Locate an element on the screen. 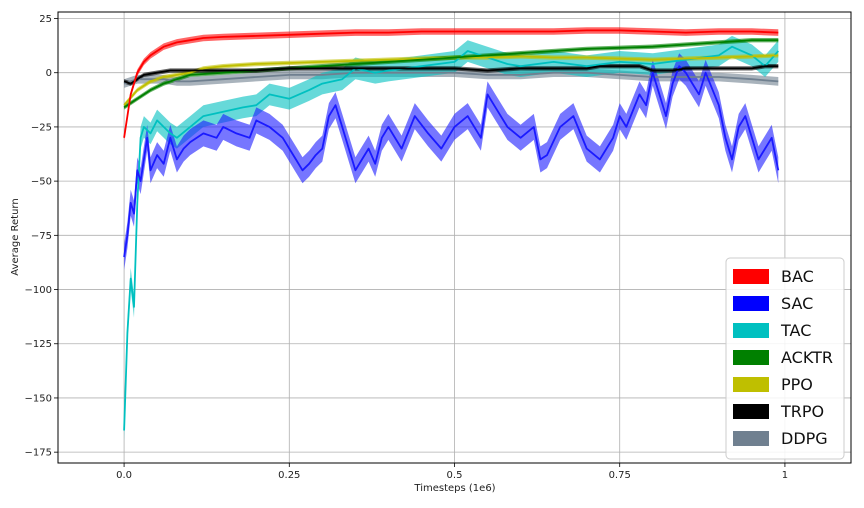  series-line-acktr is located at coordinates (451, 74).